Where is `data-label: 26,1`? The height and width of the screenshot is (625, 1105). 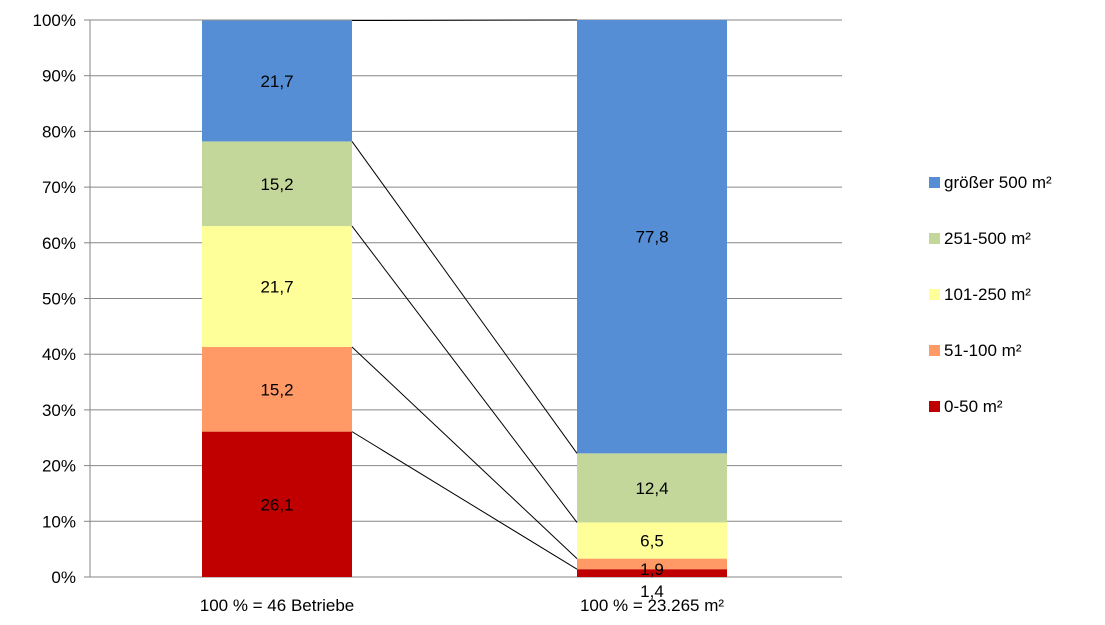
data-label: 26,1 is located at coordinates (276, 504).